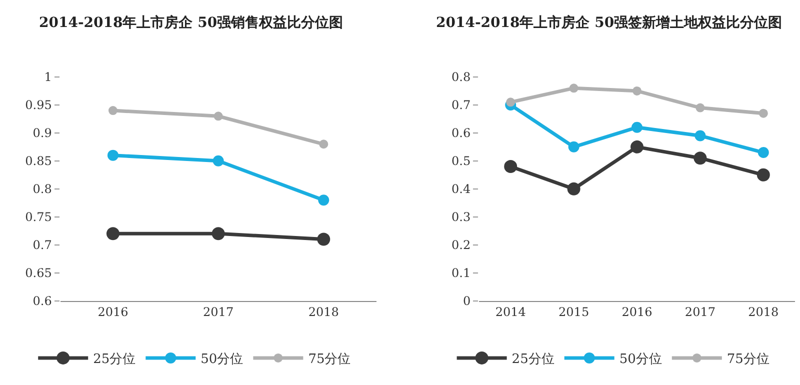  What do you see at coordinates (191, 22) in the screenshot?
I see `chart-title: 2014-2018年上市房企 50强销售权益比分位图` at bounding box center [191, 22].